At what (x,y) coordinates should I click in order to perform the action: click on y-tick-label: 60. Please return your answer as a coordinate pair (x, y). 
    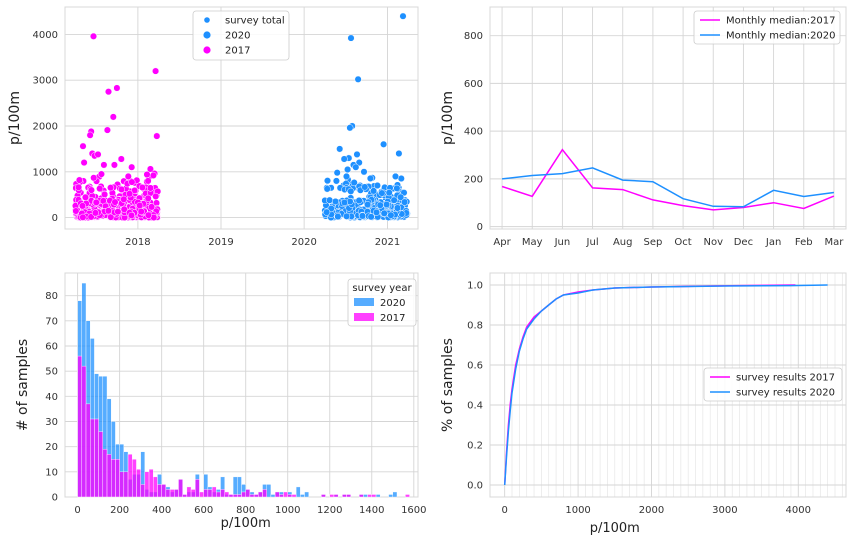
    Looking at the image, I should click on (51, 346).